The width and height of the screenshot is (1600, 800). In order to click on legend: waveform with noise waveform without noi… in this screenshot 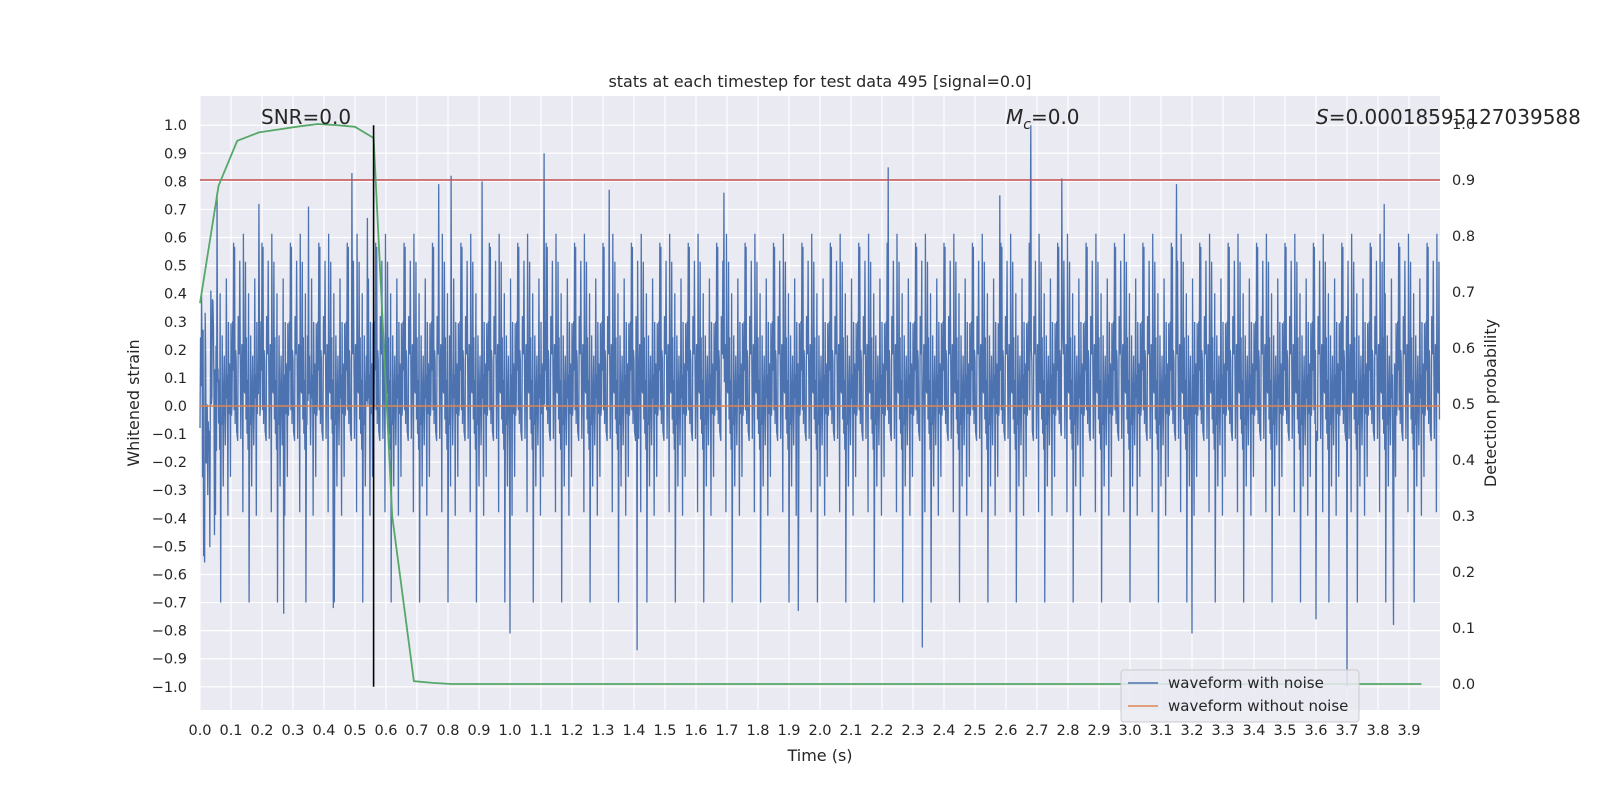, I will do `click(1240, 696)`.